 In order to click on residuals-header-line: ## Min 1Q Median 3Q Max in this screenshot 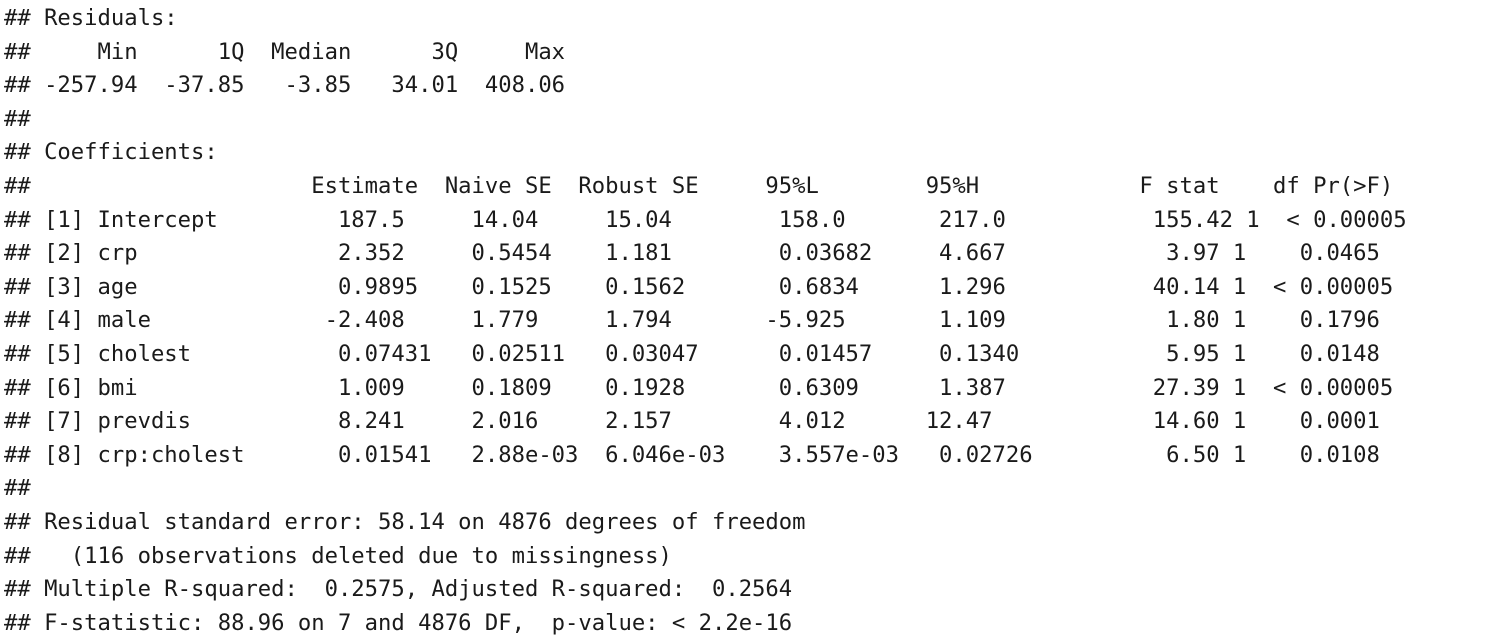, I will do `click(285, 51)`.